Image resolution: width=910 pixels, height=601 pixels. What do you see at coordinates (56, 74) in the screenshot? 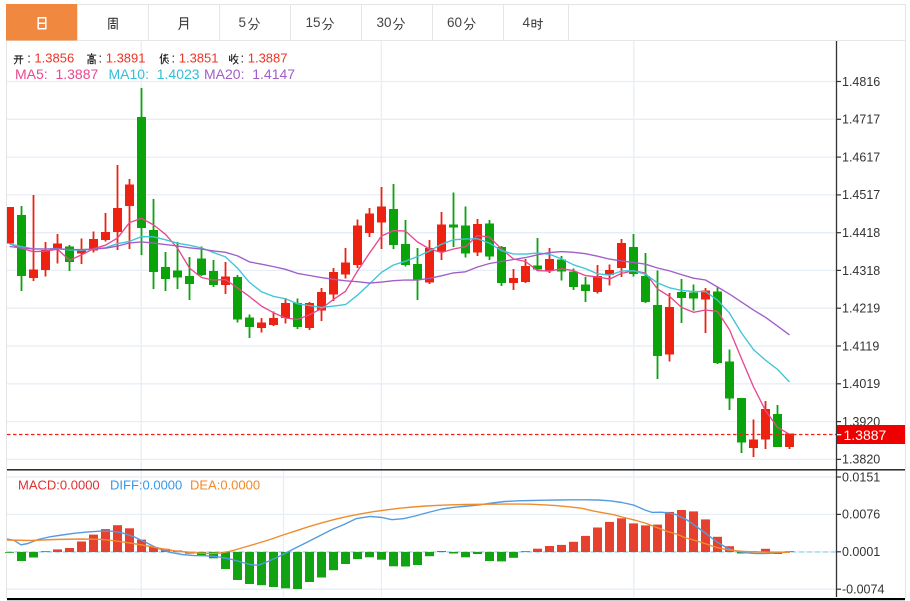
I see `svg-text: MA5: 1.3887` at bounding box center [56, 74].